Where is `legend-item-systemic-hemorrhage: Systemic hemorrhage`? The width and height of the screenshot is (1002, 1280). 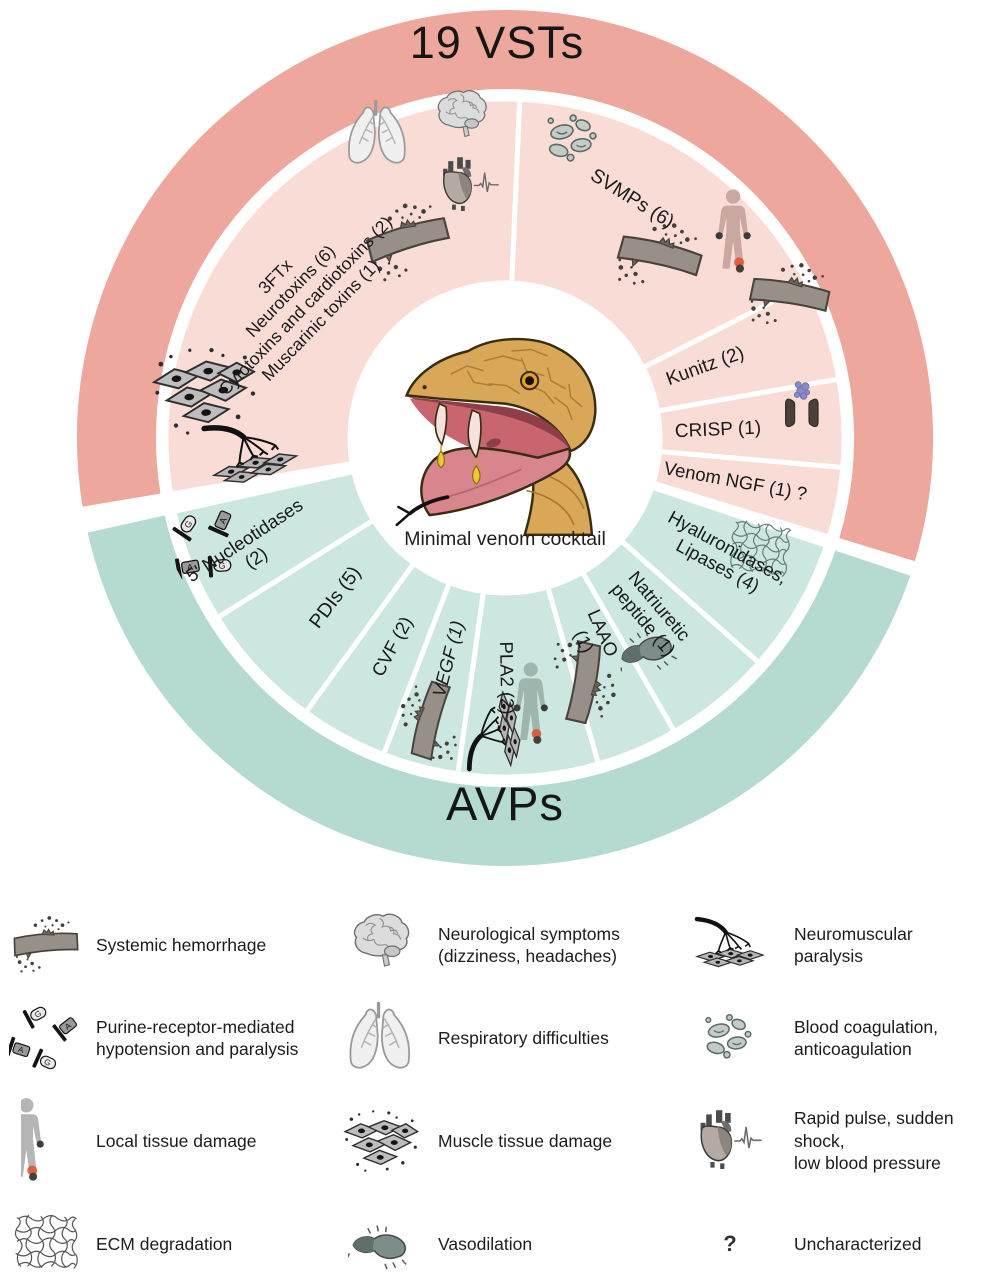 legend-item-systemic-hemorrhage: Systemic hemorrhage is located at coordinates (161, 945).